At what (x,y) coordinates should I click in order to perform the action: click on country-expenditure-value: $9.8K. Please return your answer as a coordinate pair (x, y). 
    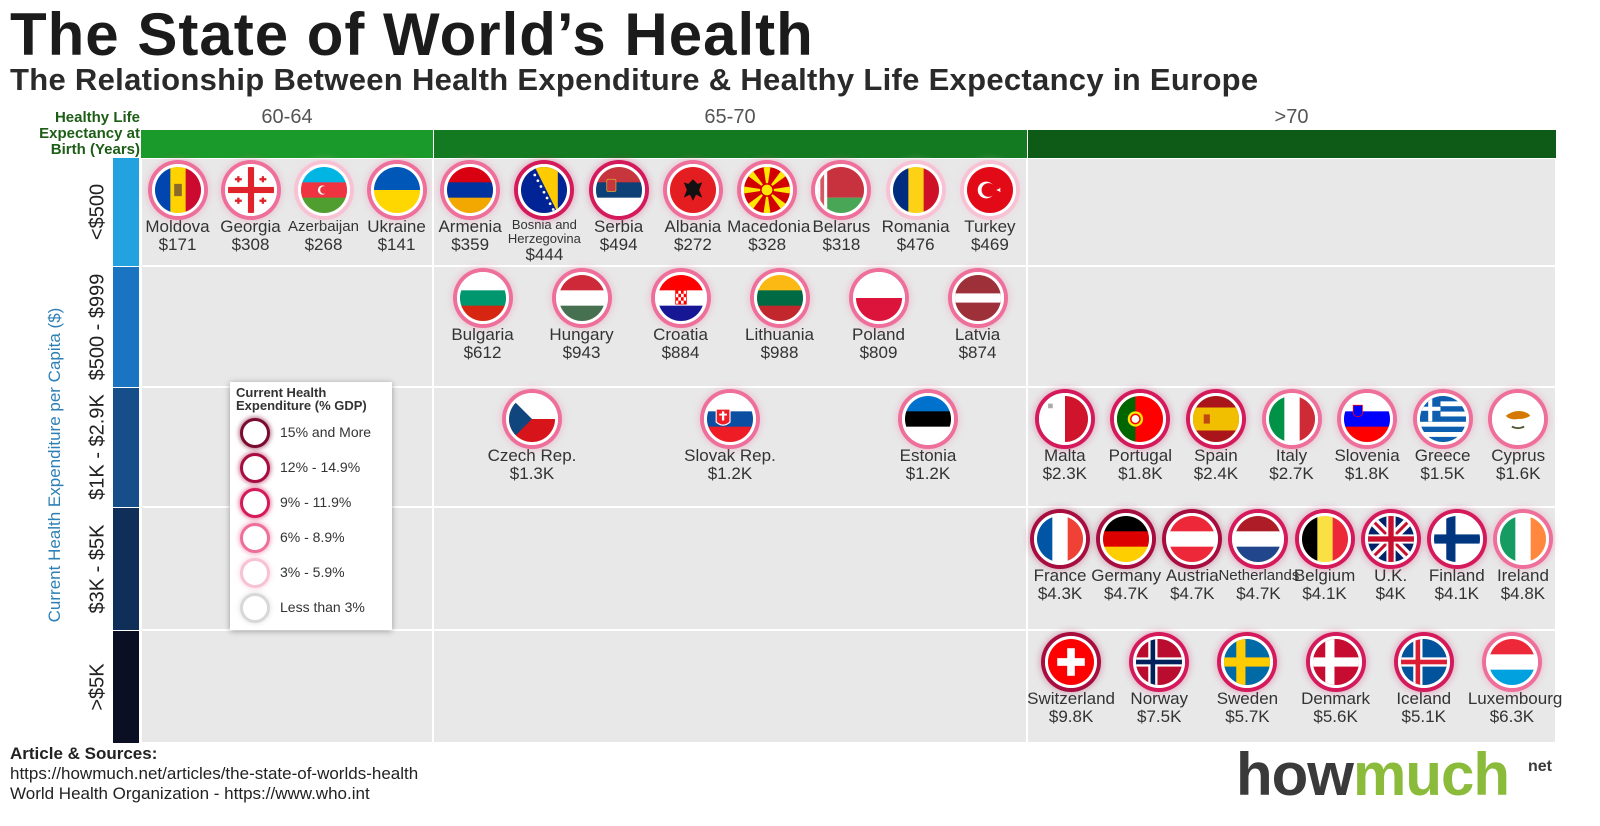
    Looking at the image, I should click on (1071, 716).